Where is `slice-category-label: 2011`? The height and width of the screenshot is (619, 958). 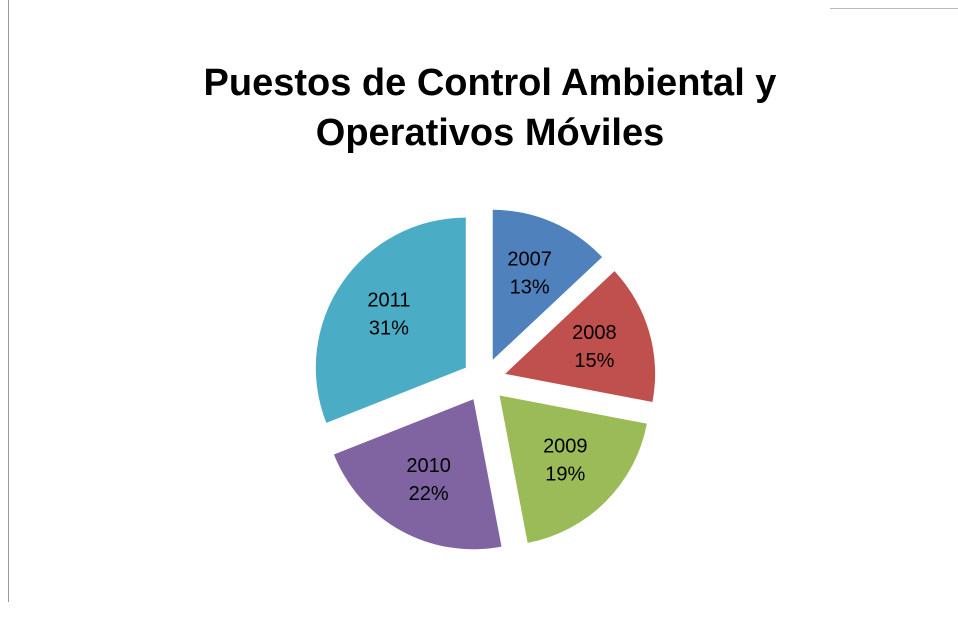 slice-category-label: 2011 is located at coordinates (388, 301).